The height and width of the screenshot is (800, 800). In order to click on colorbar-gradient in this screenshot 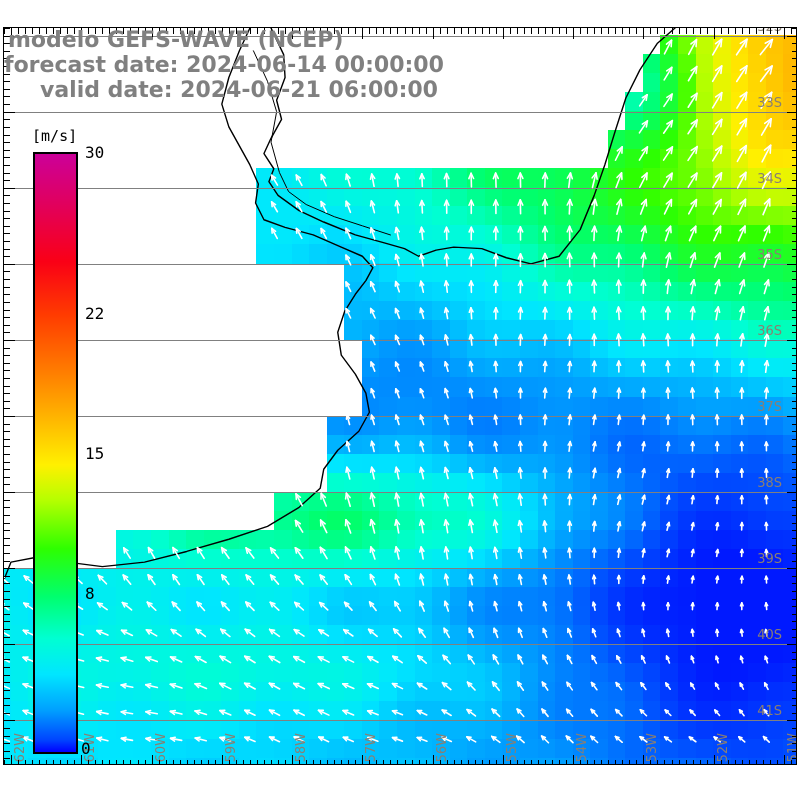, I will do `click(55, 453)`.